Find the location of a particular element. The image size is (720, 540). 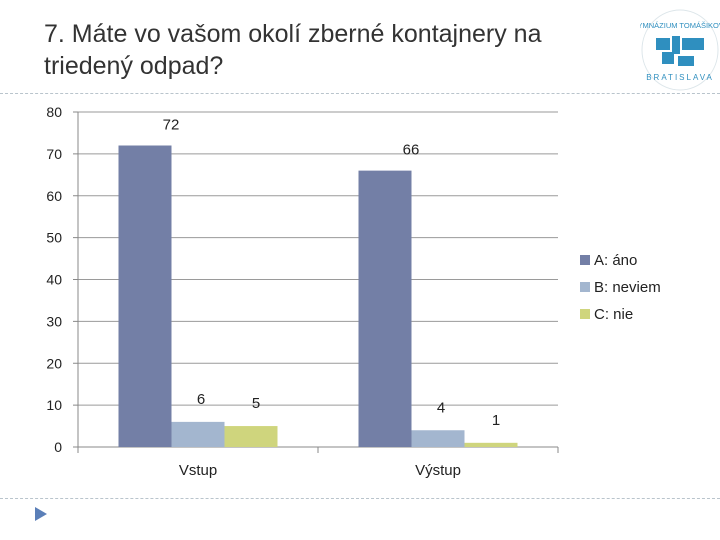

bottom-divider is located at coordinates (360, 498).